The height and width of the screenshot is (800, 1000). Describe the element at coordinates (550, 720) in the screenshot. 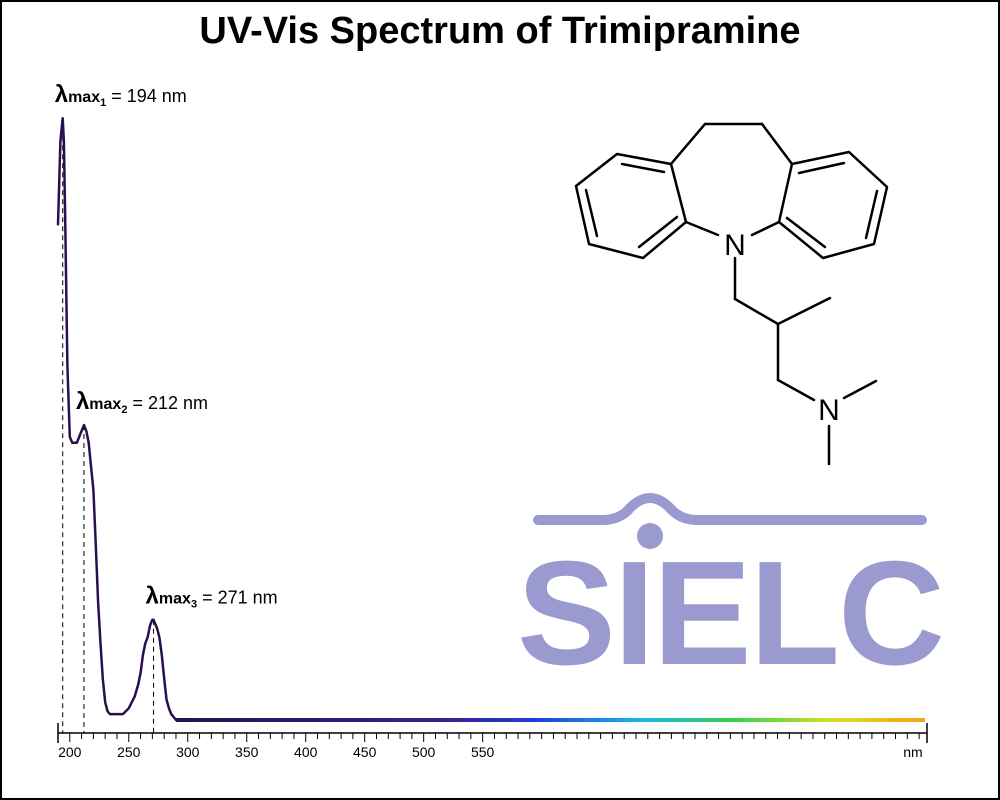

I see `spectrum-baseline` at that location.